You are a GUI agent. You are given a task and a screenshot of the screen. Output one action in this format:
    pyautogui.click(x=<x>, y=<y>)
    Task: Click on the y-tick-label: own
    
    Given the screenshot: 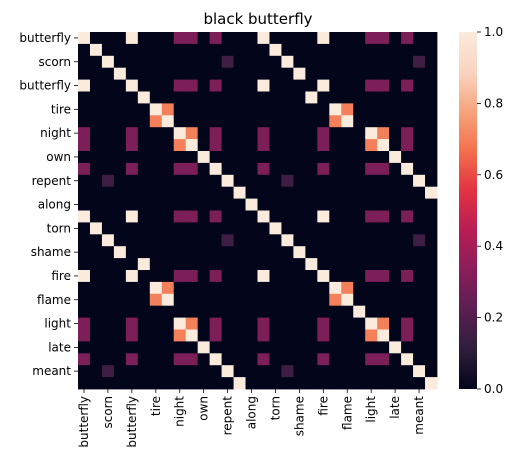 What is the action you would take?
    pyautogui.click(x=58, y=157)
    